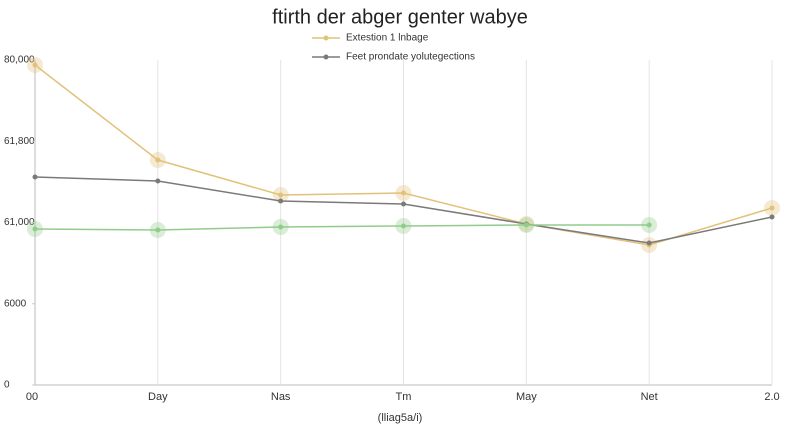 This screenshot has height=445, width=800. I want to click on y-tick-label: 80,000, so click(19, 60).